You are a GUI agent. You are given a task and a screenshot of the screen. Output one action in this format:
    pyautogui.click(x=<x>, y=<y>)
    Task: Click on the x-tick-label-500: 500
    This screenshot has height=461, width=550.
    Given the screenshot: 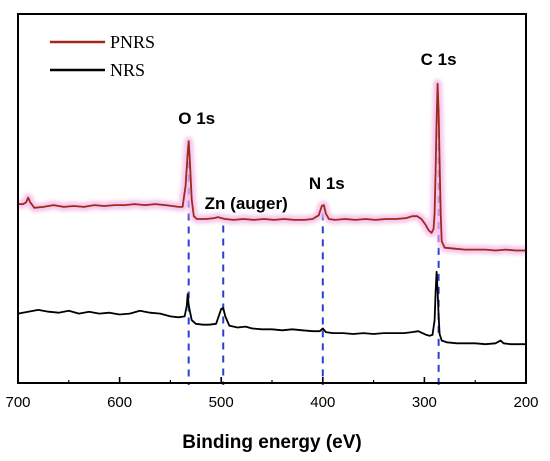 What is the action you would take?
    pyautogui.click(x=221, y=402)
    